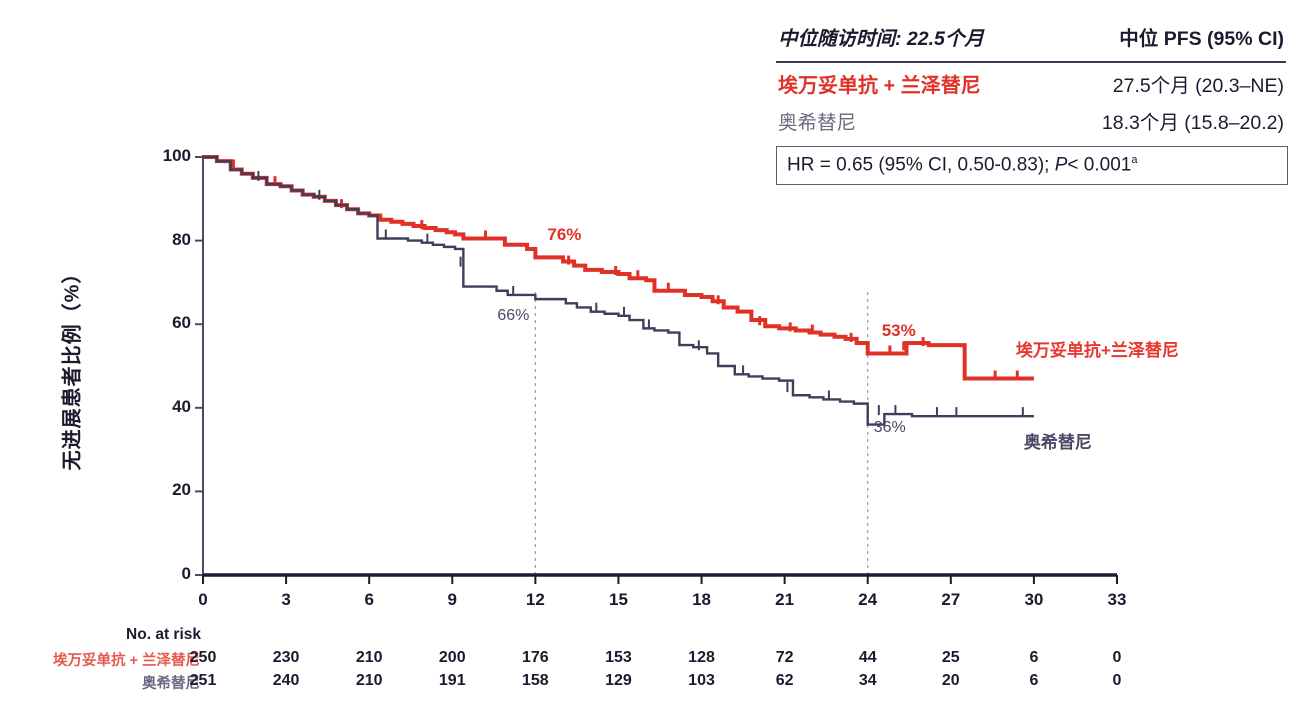 Image resolution: width=1306 pixels, height=718 pixels. Describe the element at coordinates (881, 39) in the screenshot. I see `median-followup-text: 中位随访时间: 22.5个月` at that location.